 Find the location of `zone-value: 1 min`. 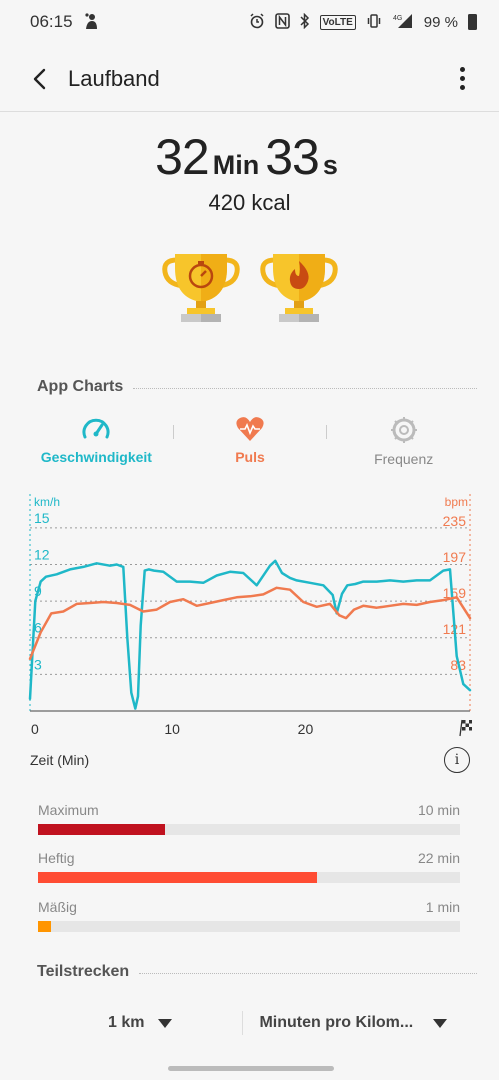

zone-value: 1 min is located at coordinates (442, 907).